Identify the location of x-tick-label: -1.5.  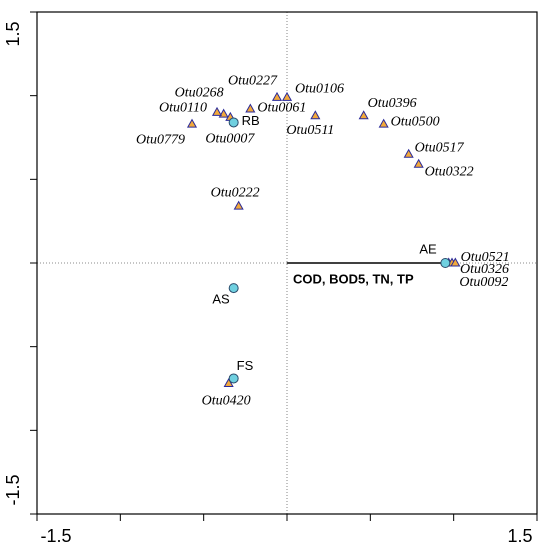
(55, 536).